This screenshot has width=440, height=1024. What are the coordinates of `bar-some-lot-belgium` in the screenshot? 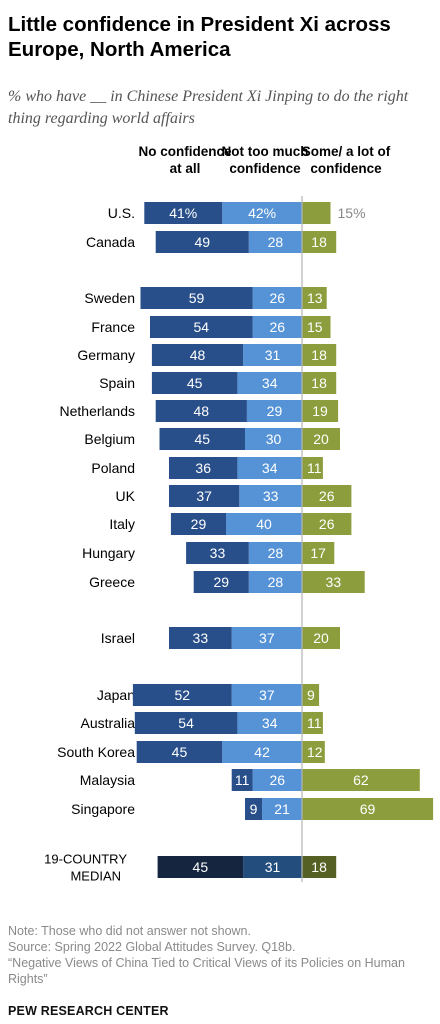 It's located at (321, 439).